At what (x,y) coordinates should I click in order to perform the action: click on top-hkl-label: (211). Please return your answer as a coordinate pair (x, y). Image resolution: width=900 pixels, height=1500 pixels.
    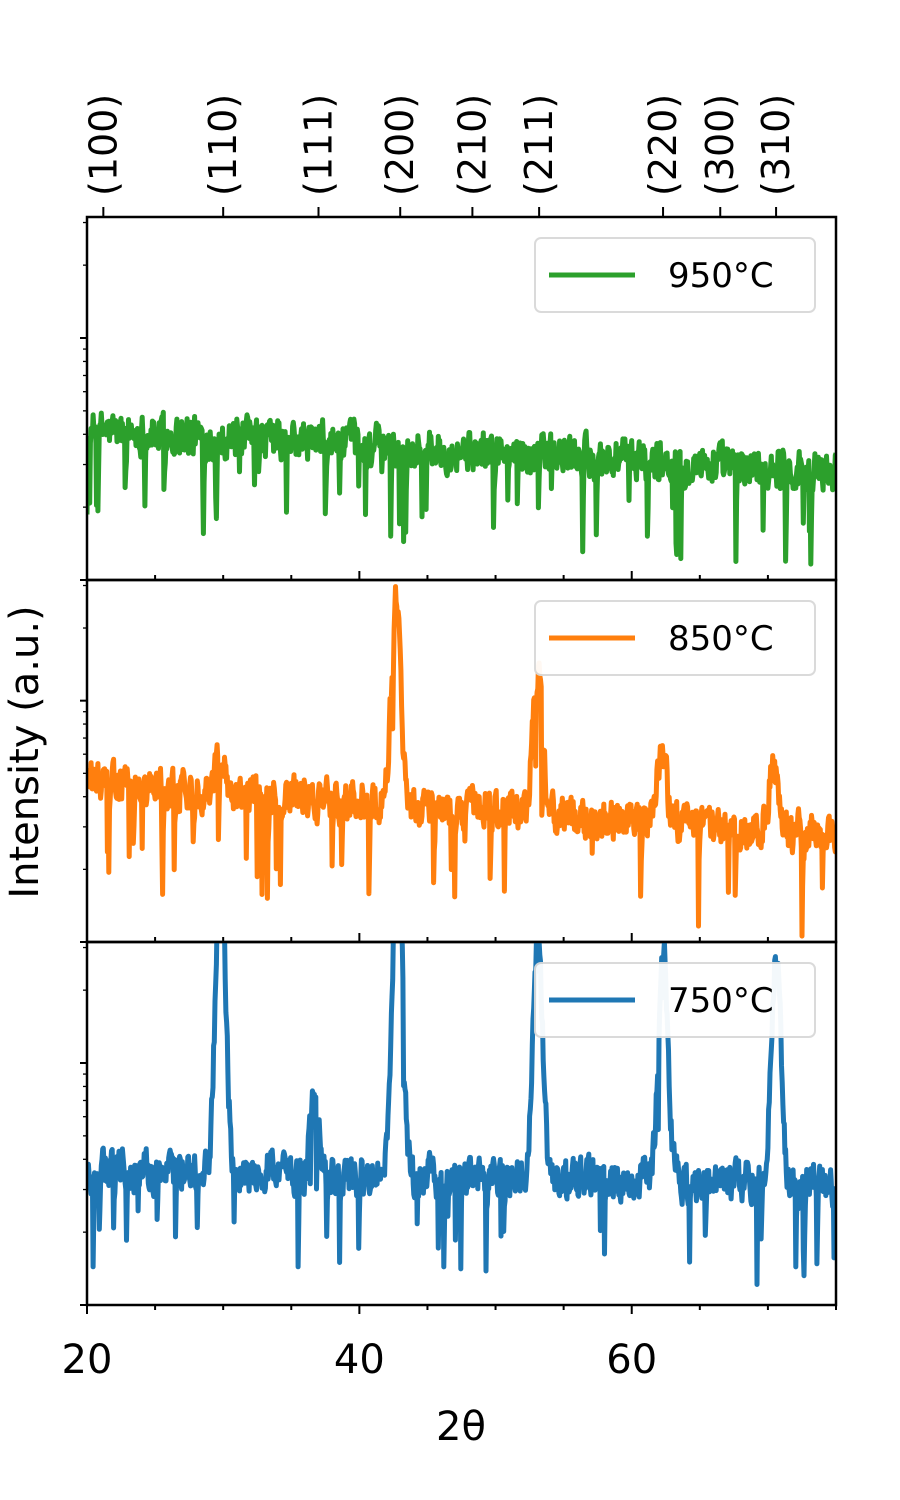
    Looking at the image, I should click on (539, 145).